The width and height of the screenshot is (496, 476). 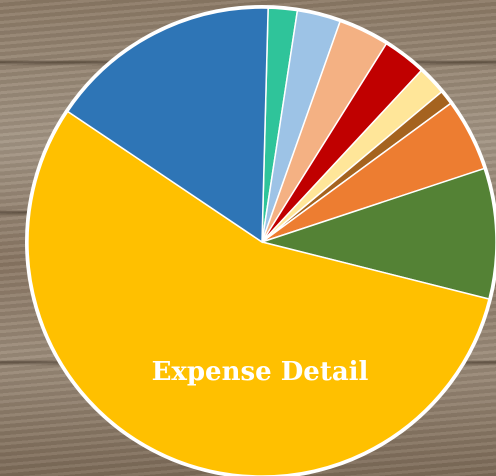 What do you see at coordinates (260, 372) in the screenshot?
I see `chart-title: Expense Detail` at bounding box center [260, 372].